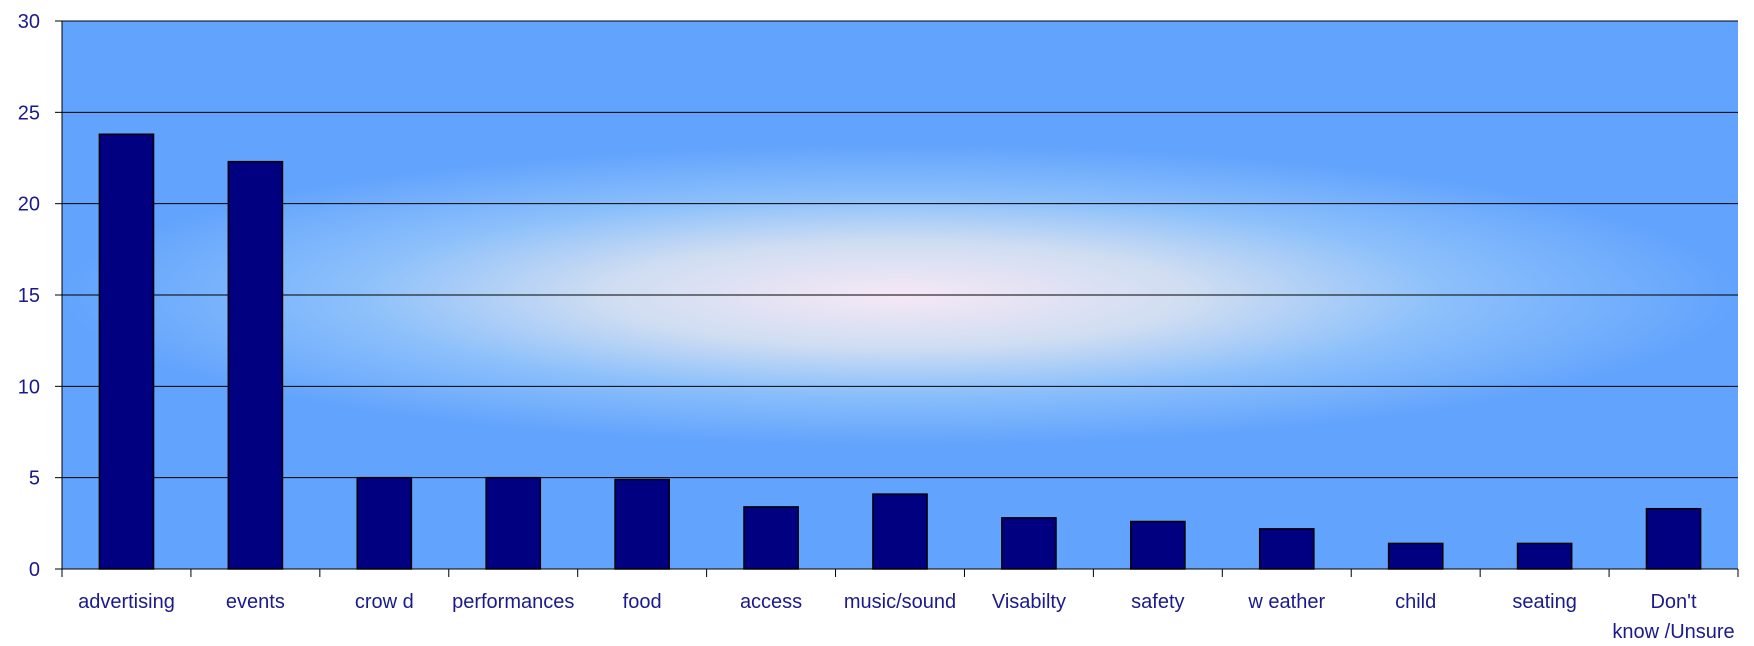 The image size is (1754, 646). I want to click on x-category-label: safety, so click(1157, 602).